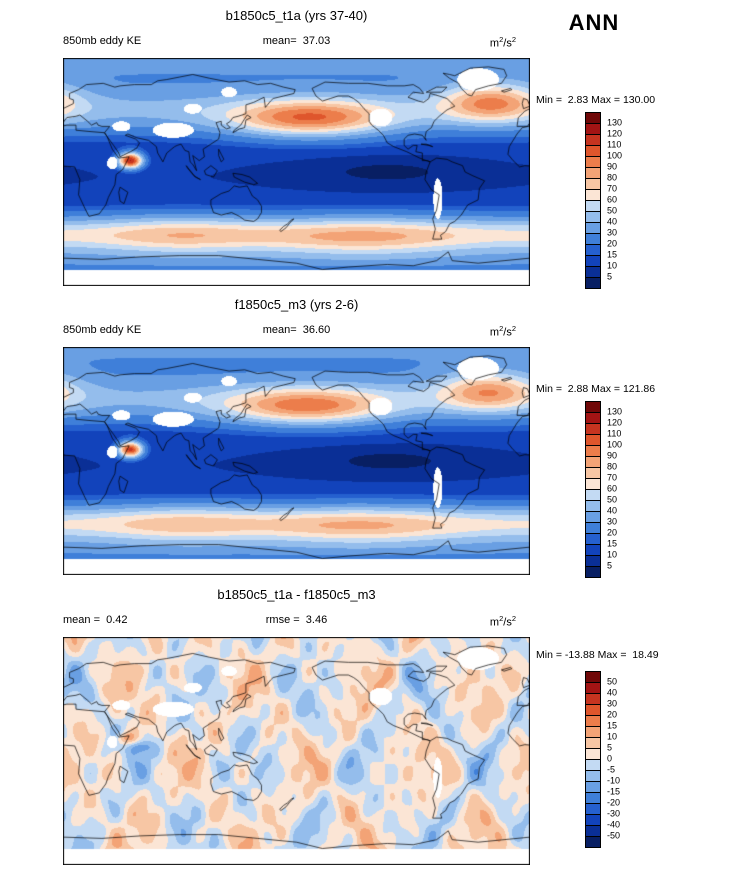 The width and height of the screenshot is (733, 872). What do you see at coordinates (95, 620) in the screenshot?
I see `mean-label: mean = 0.42` at bounding box center [95, 620].